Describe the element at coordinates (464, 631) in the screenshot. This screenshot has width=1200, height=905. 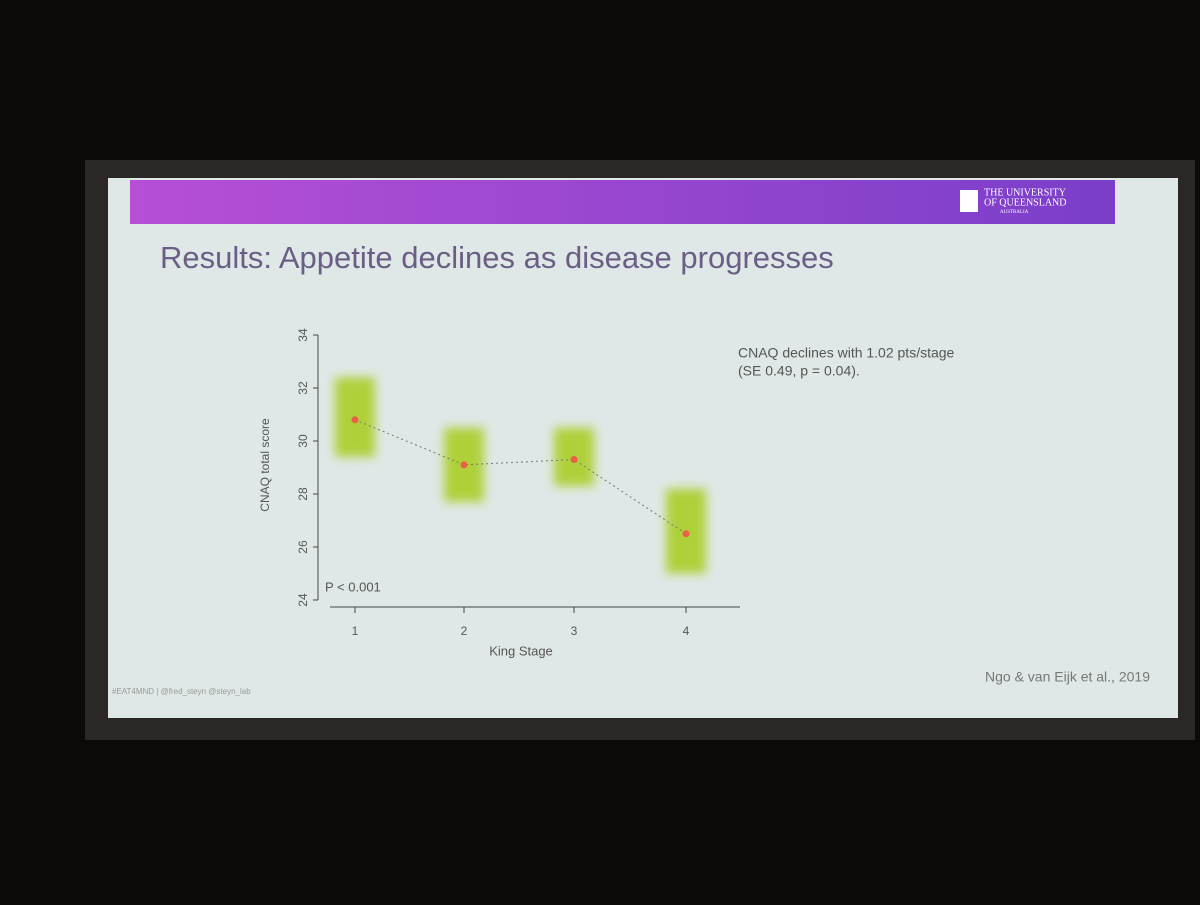
I see `x-tick-label: 2` at that location.